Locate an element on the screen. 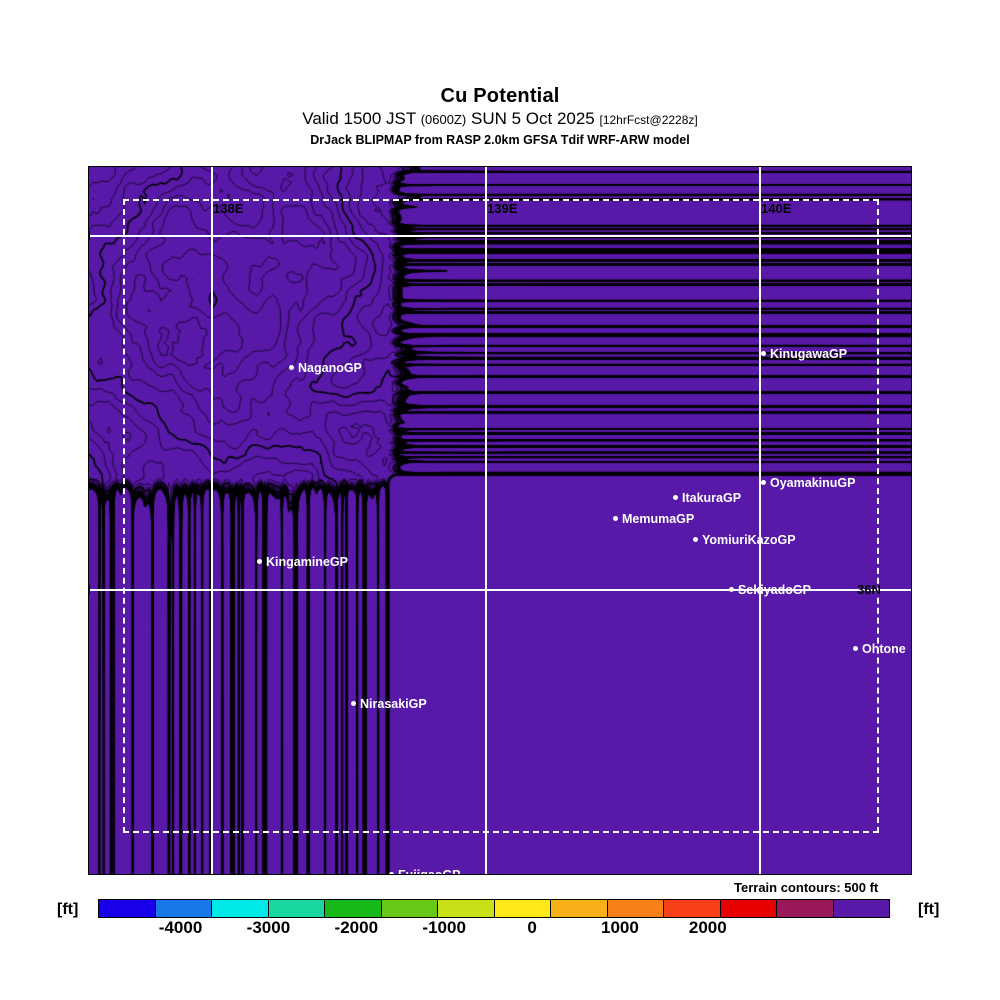 This screenshot has height=1000, width=1000. station-label-text: ItakuraGP is located at coordinates (712, 498).